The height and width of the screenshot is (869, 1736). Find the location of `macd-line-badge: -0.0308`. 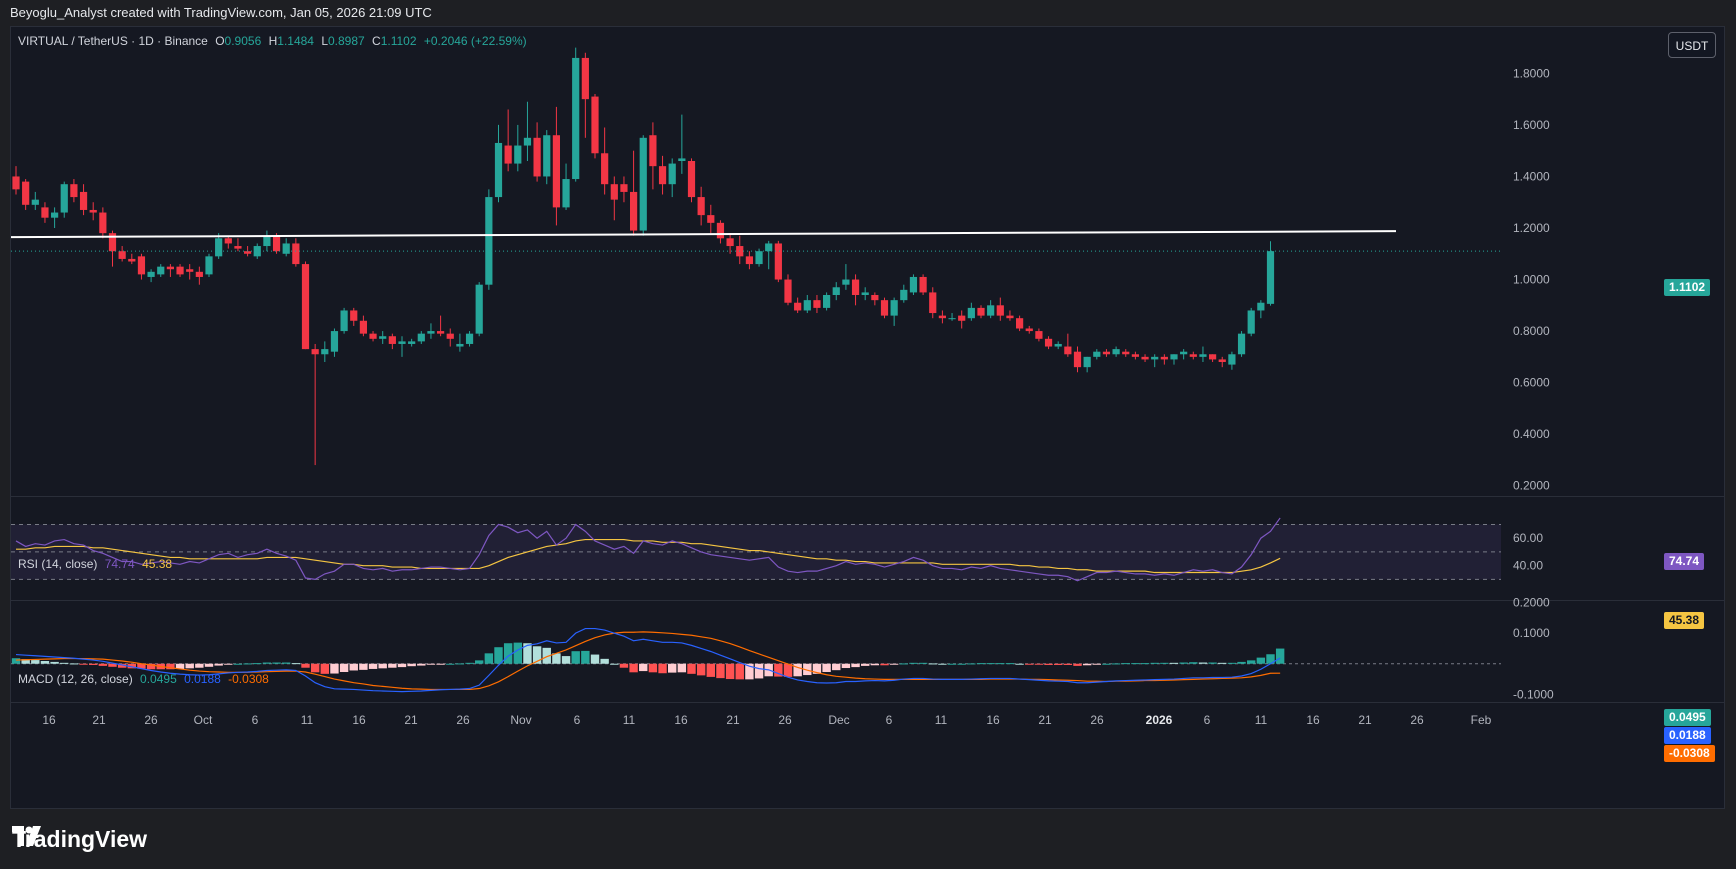

macd-line-badge: -0.0308 is located at coordinates (1689, 753).